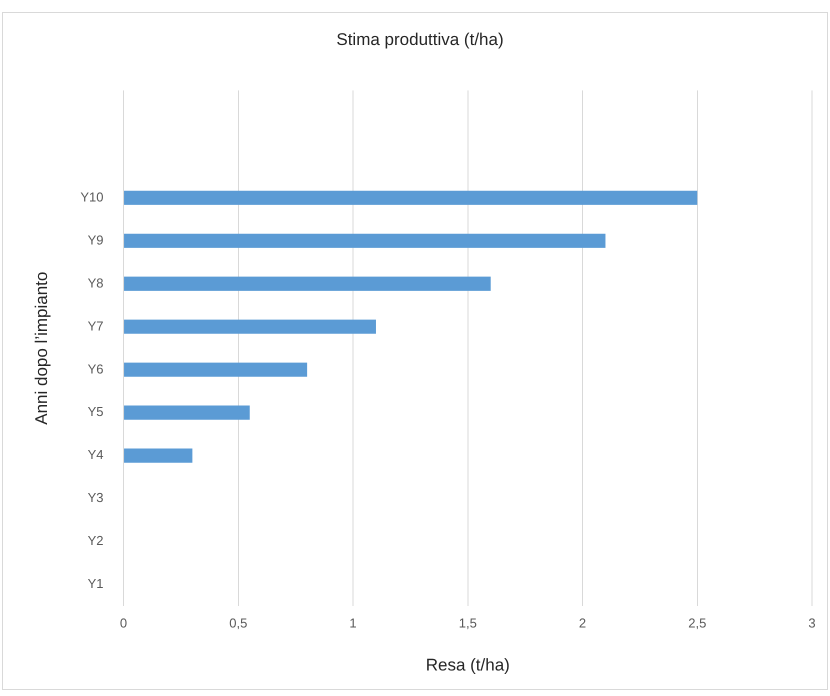  I want to click on y-tick-label: Y1, so click(96, 584).